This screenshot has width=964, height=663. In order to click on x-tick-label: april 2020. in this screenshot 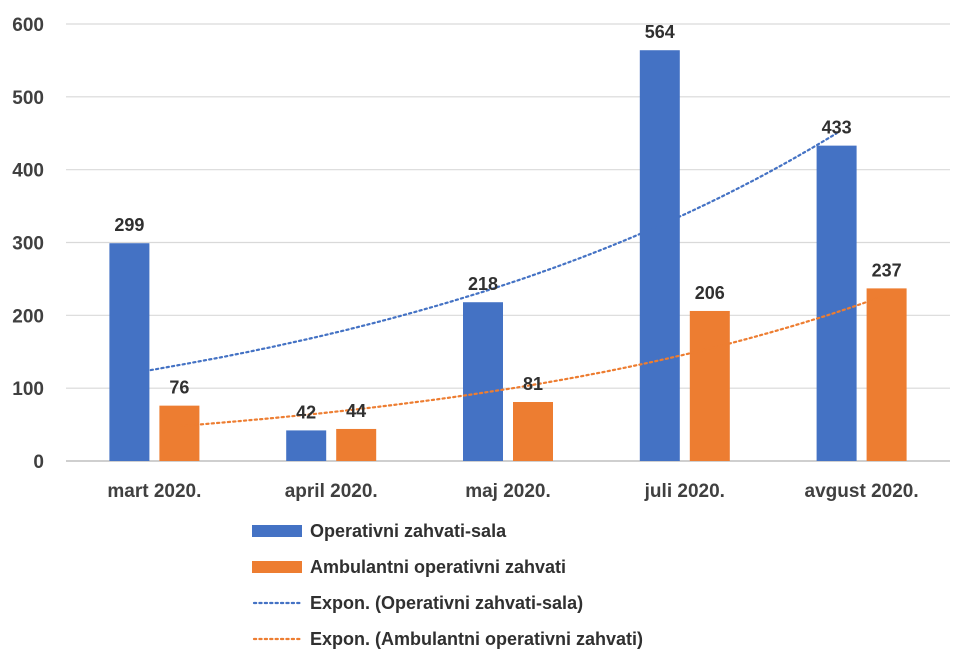, I will do `click(331, 491)`.